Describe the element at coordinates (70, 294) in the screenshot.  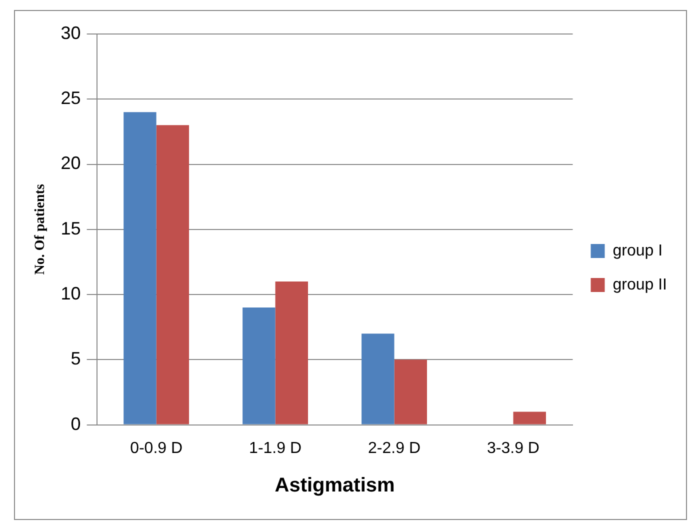
I see `y-tick-label: 10` at that location.